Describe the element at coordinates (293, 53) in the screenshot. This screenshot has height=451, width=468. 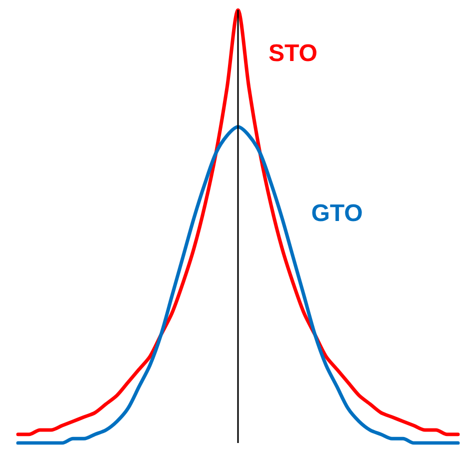
I see `series-label: STO` at that location.